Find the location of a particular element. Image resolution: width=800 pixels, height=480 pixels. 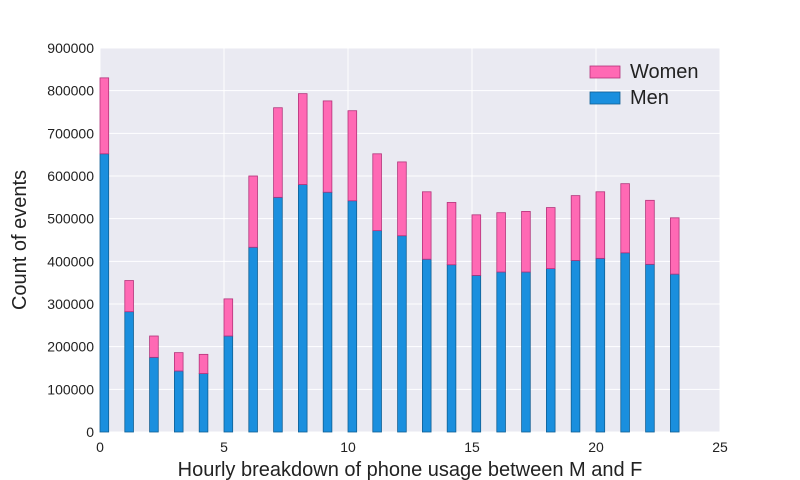

y-tick-label: 400000 is located at coordinates (70, 261).